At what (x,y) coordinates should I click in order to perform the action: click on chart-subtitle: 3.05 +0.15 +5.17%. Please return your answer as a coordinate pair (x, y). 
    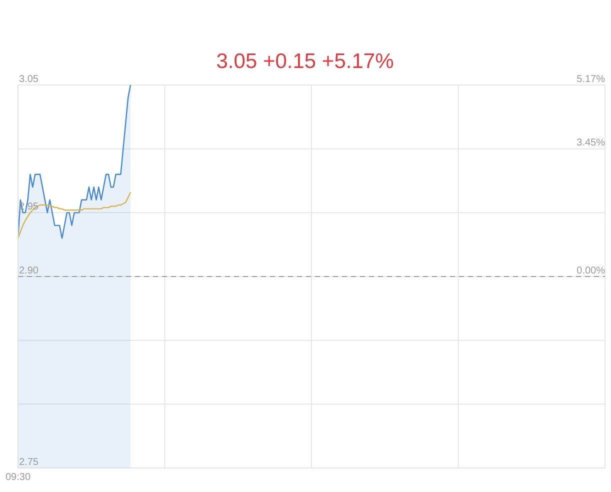
    Looking at the image, I should click on (305, 61).